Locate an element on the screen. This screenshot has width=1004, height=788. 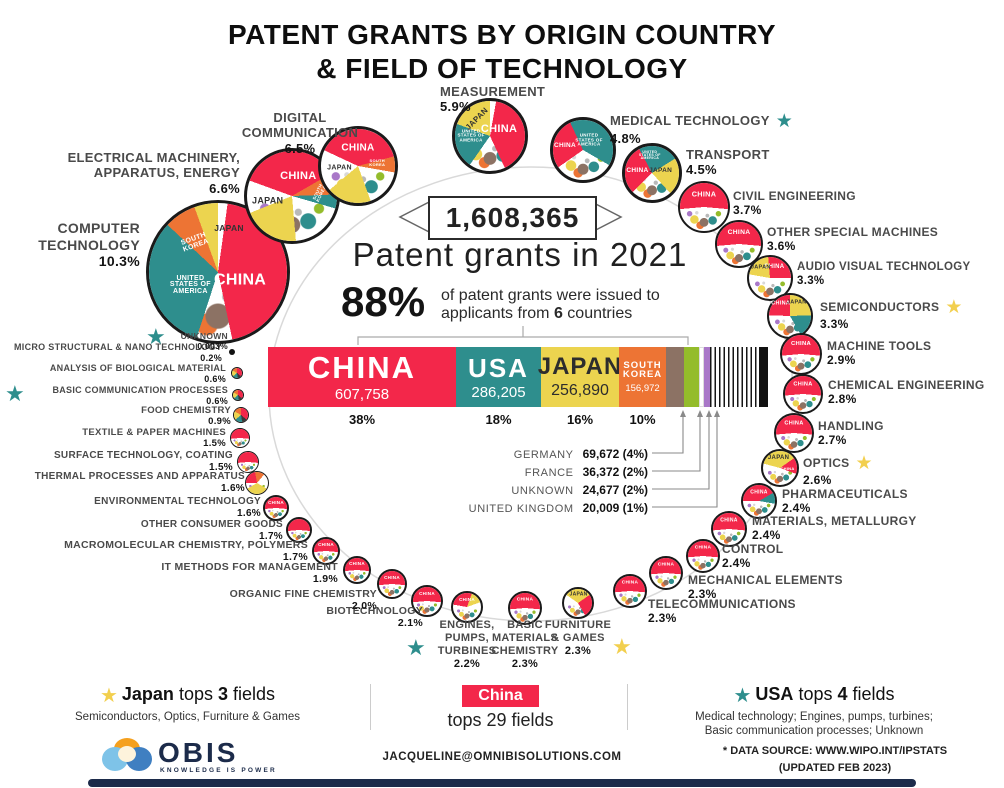
field-label-basic-communication-processes: BASIC COMMUNICATION PROCESSES 0.6% is located at coordinates (140, 395).